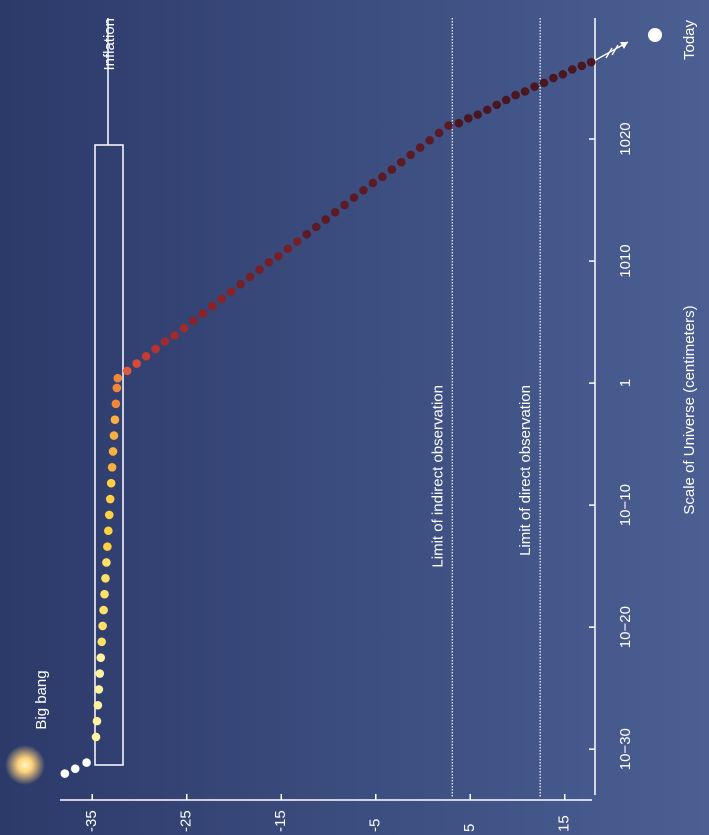  I want to click on reference-label: Limit of direct observation, so click(525, 470).